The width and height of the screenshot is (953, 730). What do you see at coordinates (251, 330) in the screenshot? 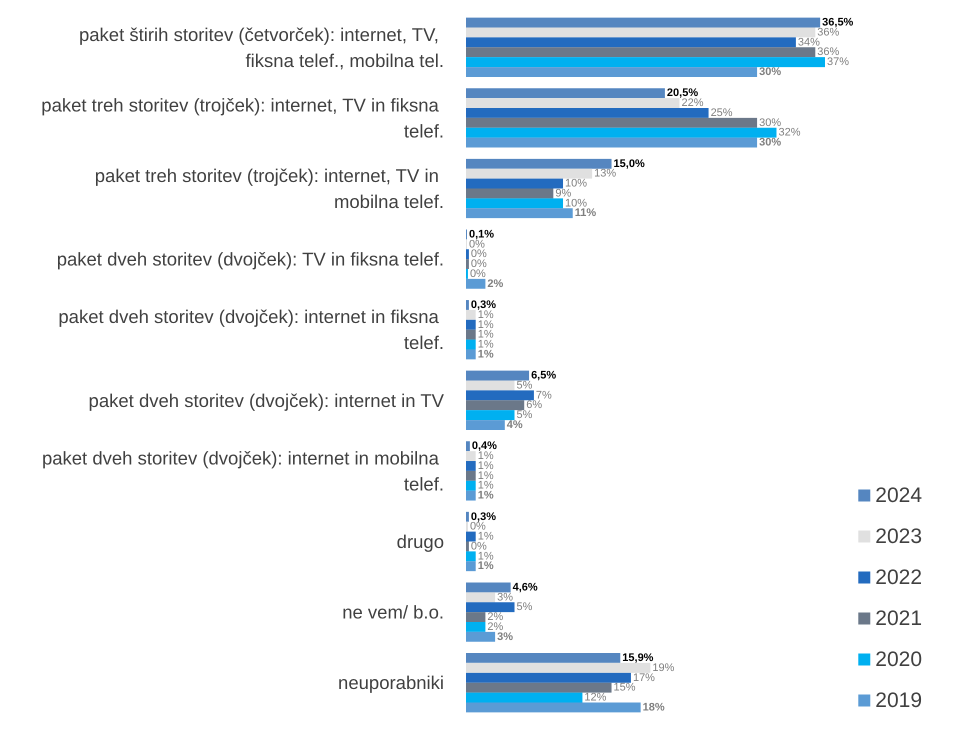
I see `y-tick-label: paket dveh storitev (dvojček): internet in fiksna telef.` at bounding box center [251, 330].